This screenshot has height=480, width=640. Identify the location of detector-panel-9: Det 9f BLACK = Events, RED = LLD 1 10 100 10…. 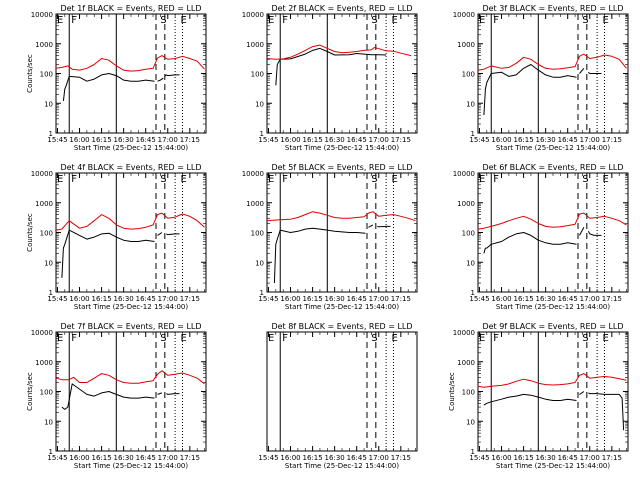
(538, 396).